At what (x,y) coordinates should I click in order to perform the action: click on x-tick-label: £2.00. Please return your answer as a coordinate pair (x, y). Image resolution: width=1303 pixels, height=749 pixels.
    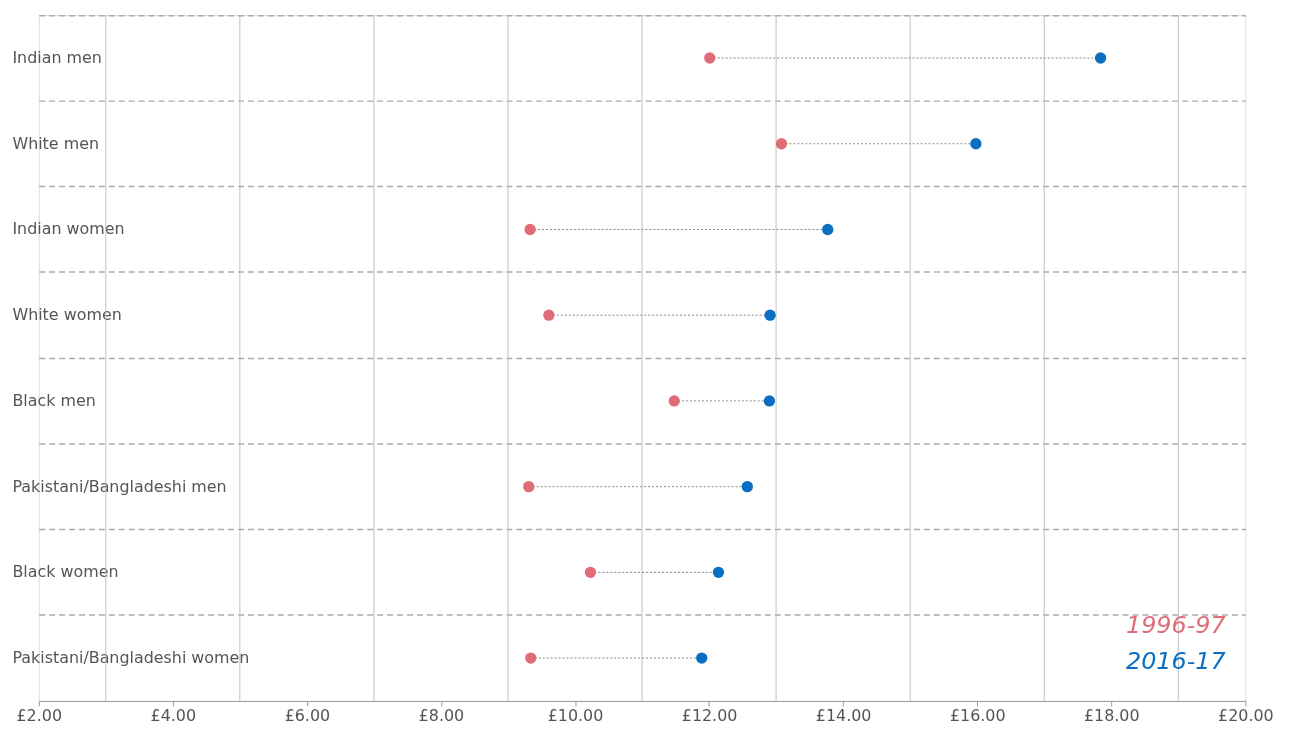
    Looking at the image, I should click on (39, 716).